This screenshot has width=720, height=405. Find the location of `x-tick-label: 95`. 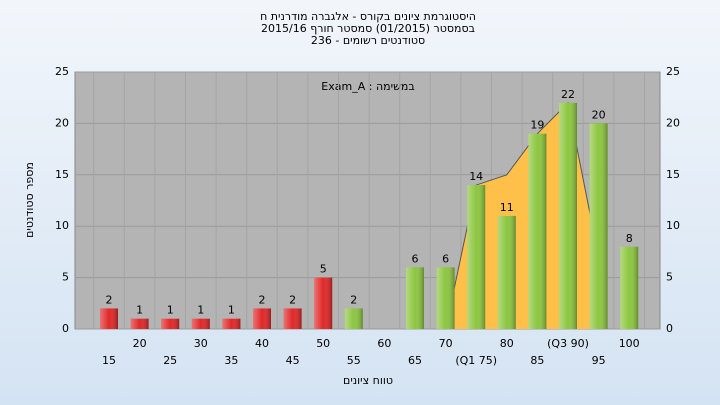

x-tick-label: 95 is located at coordinates (599, 360).